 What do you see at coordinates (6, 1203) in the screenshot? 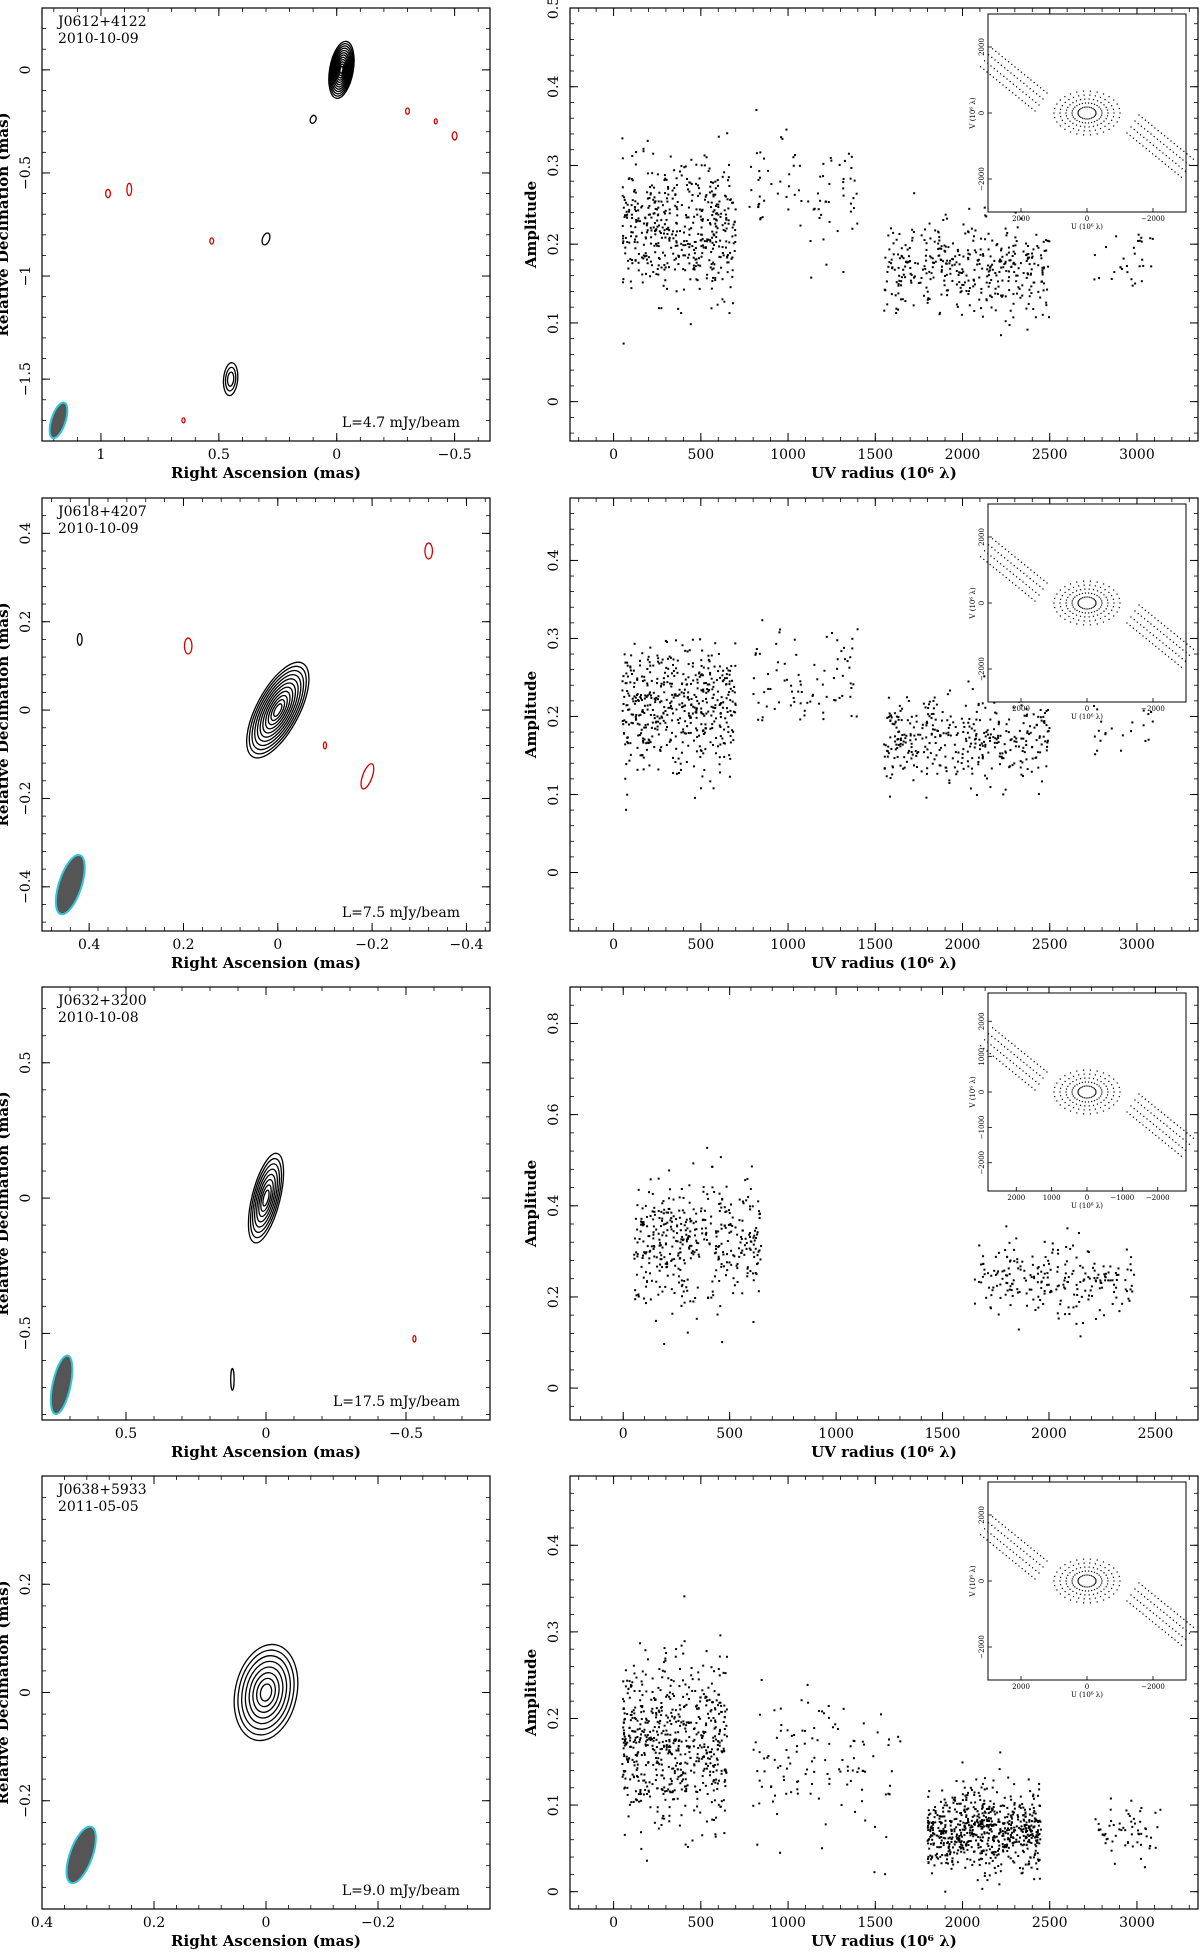
I see `y-axis-label: Relative Declination (mas)` at bounding box center [6, 1203].